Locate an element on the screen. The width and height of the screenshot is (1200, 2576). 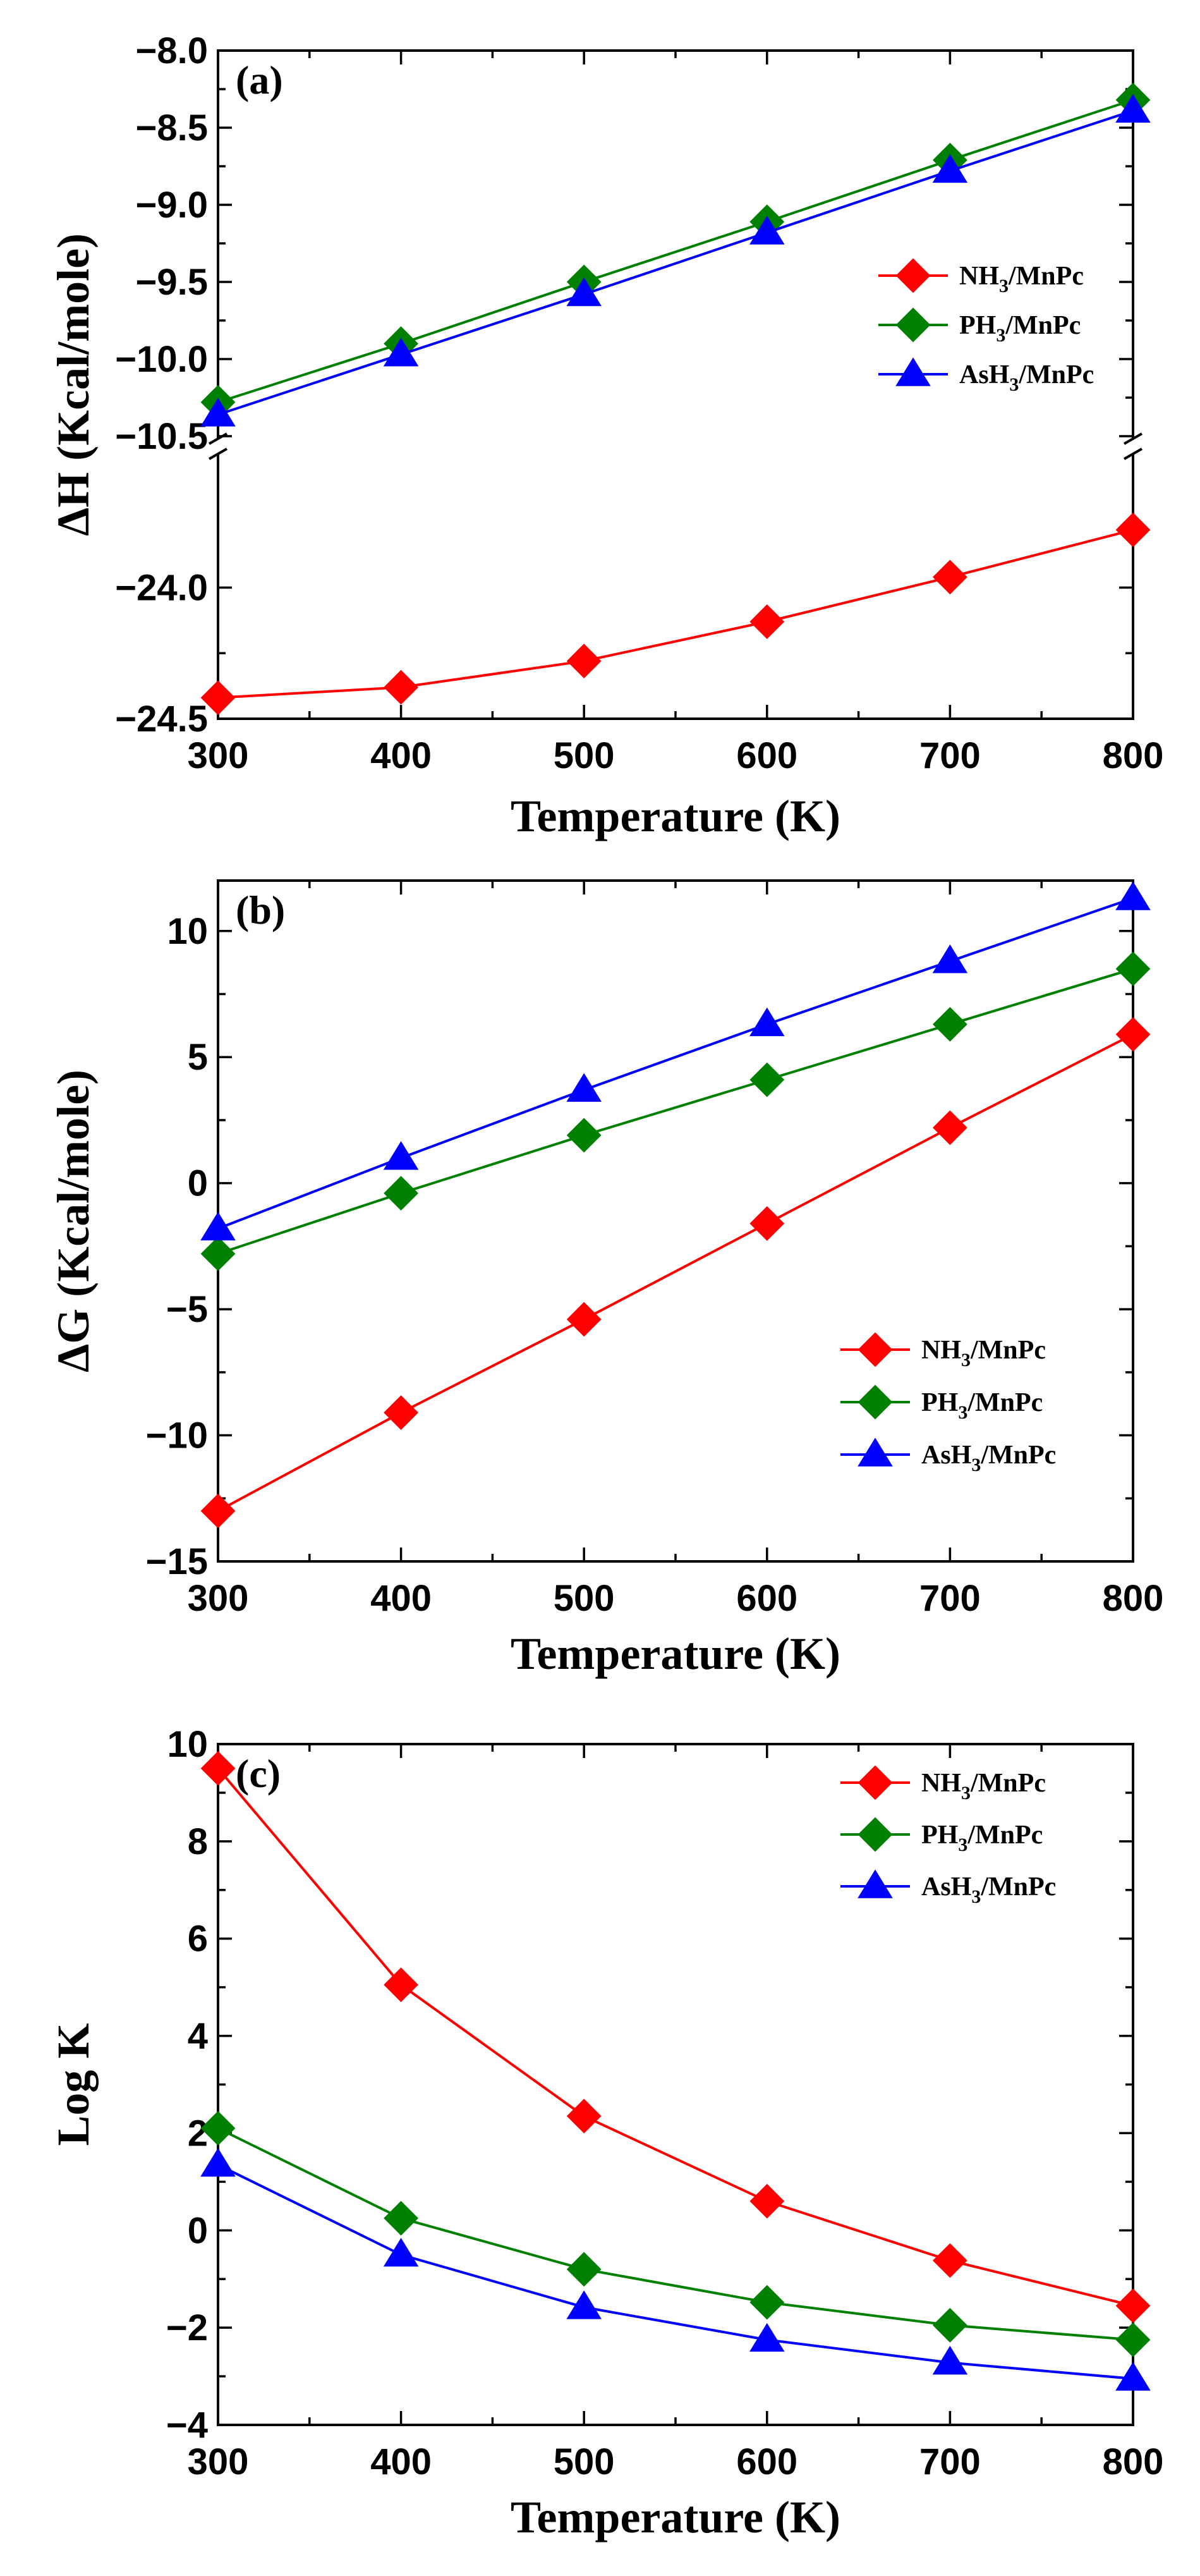
y-tick-label: −8.0 is located at coordinates (172, 50).